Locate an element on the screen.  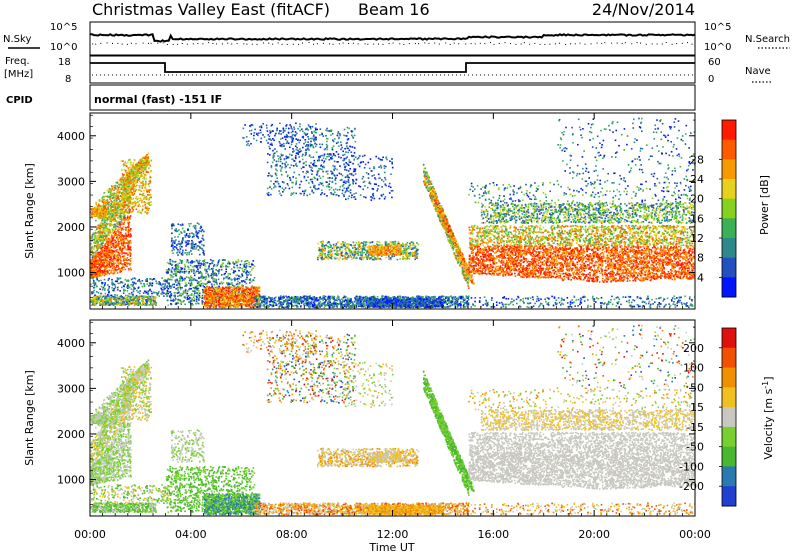
noise-panel: N.Sky 10^5 10^0 10^5 10^0 N.Search is located at coordinates (396, 38).